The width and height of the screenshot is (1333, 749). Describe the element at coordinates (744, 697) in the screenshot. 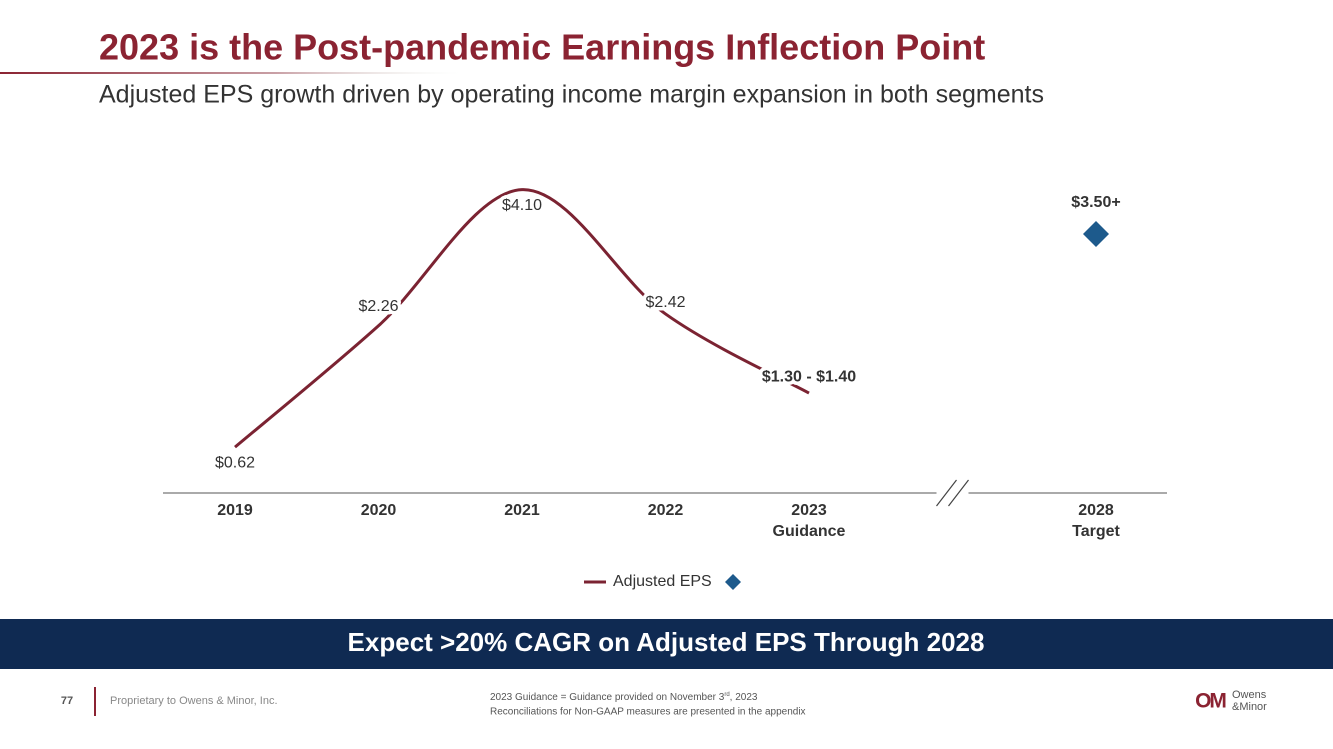

I see `footnote-part: , 2023` at that location.